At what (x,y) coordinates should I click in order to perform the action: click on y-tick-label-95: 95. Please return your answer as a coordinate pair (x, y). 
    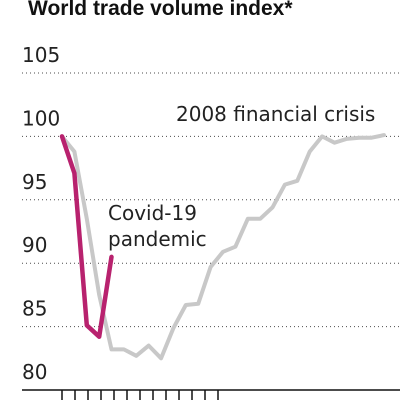
    Looking at the image, I should click on (34, 182).